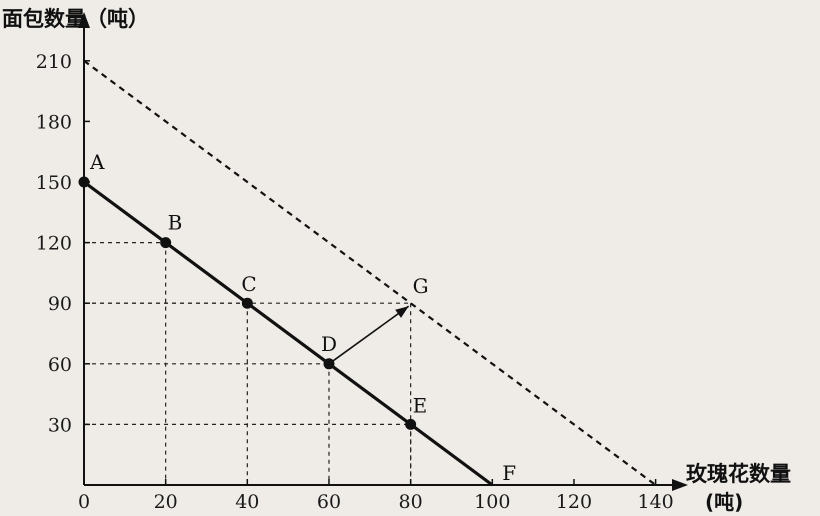 Image resolution: width=820 pixels, height=516 pixels. Describe the element at coordinates (97, 162) in the screenshot. I see `point-label-a: A` at that location.